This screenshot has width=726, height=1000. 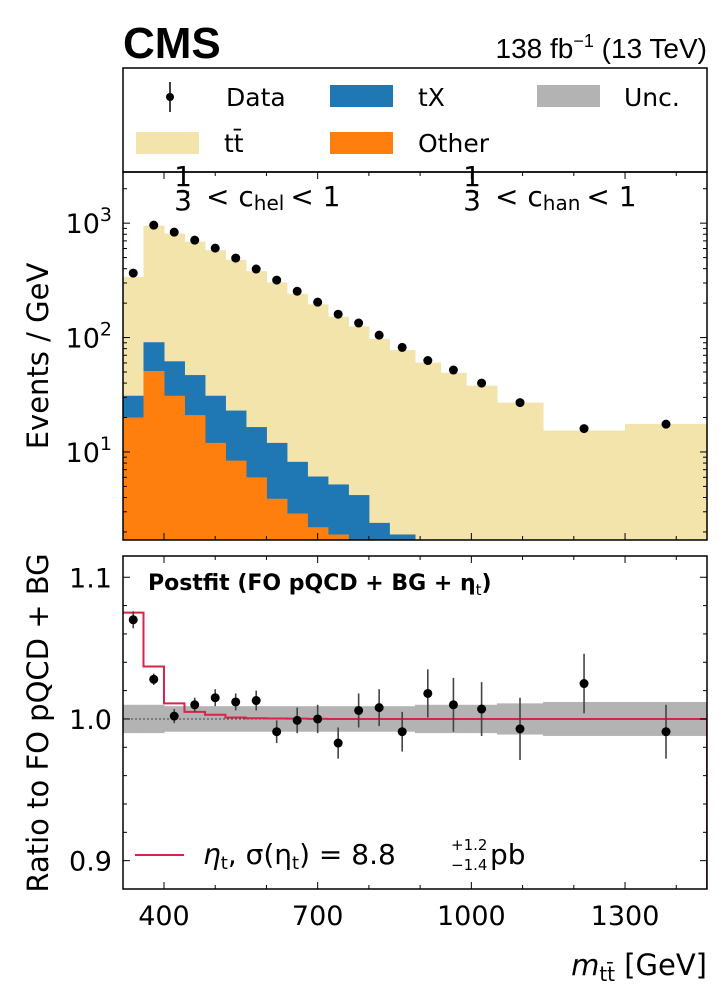 What do you see at coordinates (230, 196) in the screenshot?
I see `hel-lt: < c` at bounding box center [230, 196].